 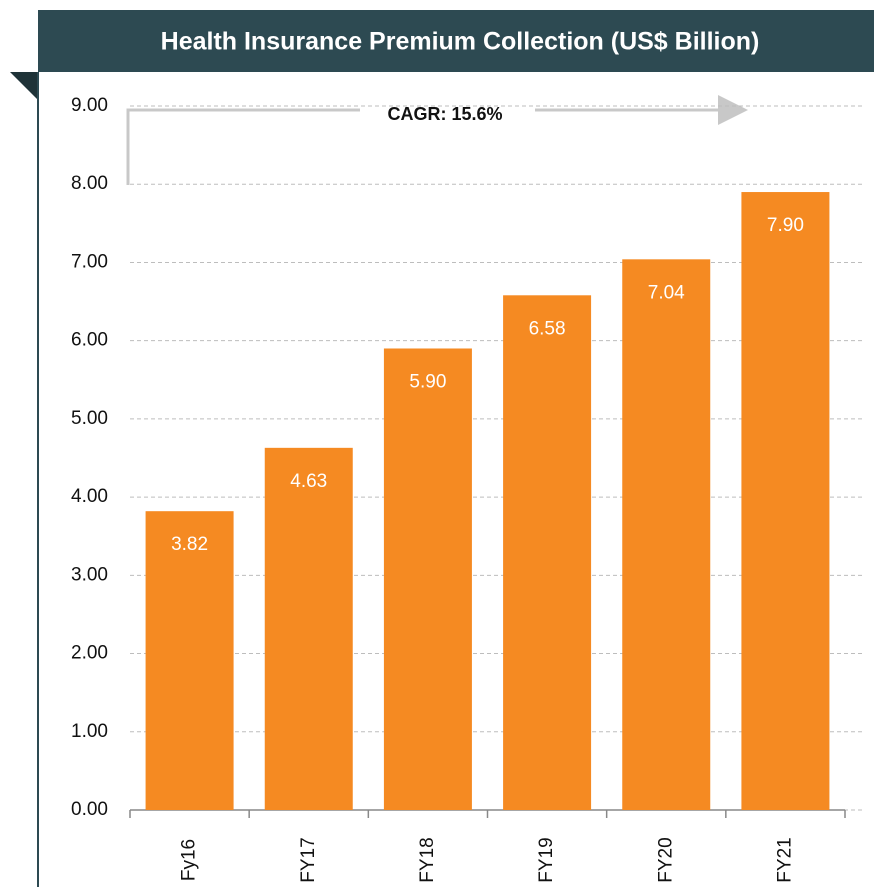 I want to click on y-tick-label: 3.00, so click(x=89, y=574).